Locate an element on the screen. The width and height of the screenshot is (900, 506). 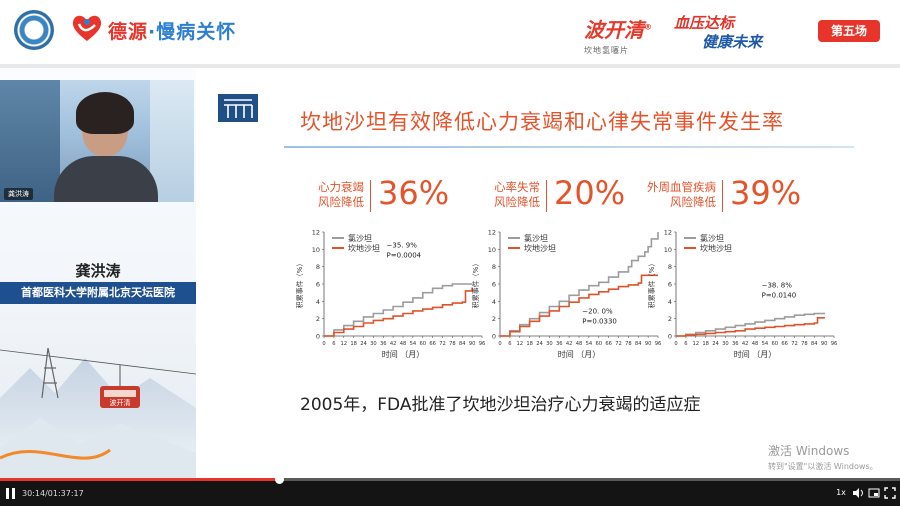
y-tick-label: 2 is located at coordinates (318, 319).